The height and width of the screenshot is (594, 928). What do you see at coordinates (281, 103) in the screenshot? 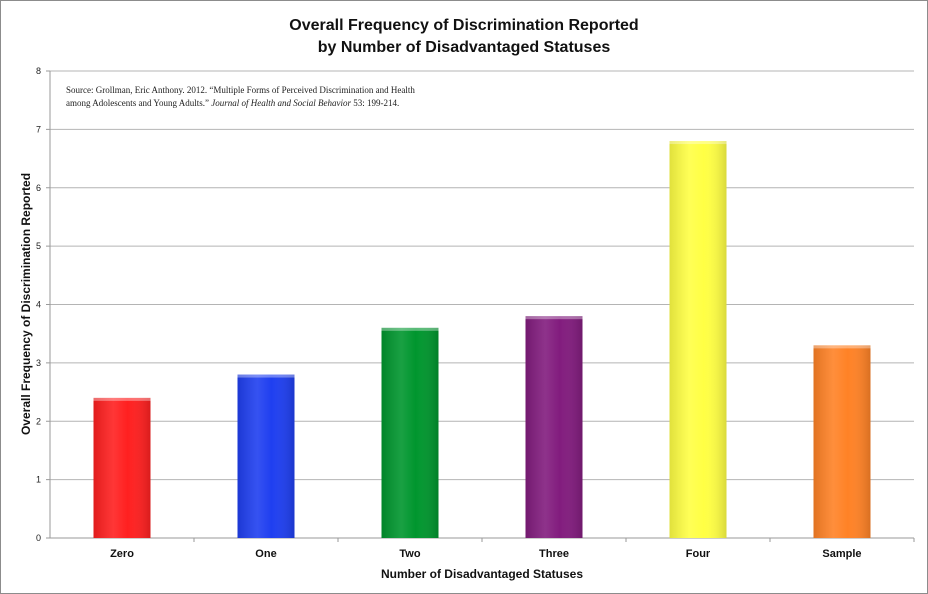
I see `source-journal-title: Journal of Health and Social Behavior` at bounding box center [281, 103].